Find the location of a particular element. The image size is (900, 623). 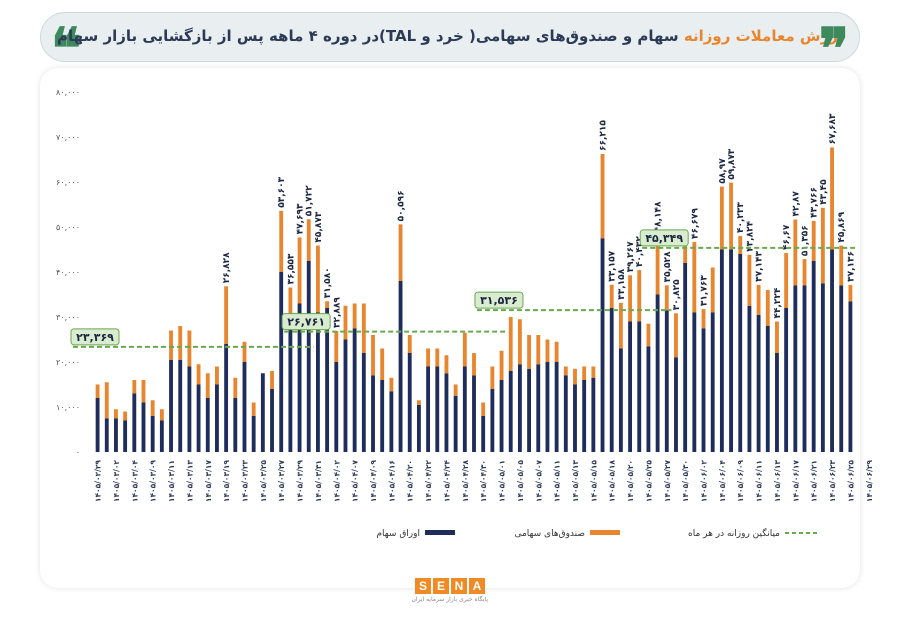

x-tick-label: ۱۴۰۵/۰۵/۰۷ is located at coordinates (538, 481).